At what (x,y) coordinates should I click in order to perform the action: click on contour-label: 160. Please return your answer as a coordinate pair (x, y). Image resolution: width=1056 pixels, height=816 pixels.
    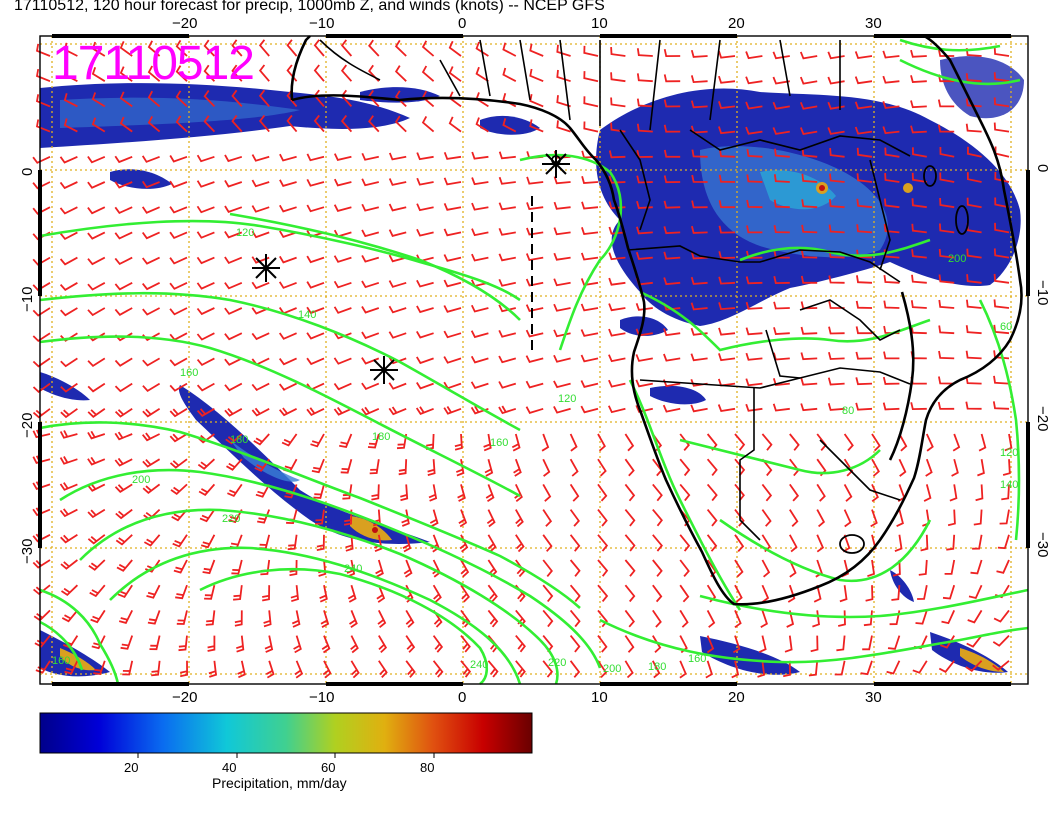
    Looking at the image, I should click on (499, 443).